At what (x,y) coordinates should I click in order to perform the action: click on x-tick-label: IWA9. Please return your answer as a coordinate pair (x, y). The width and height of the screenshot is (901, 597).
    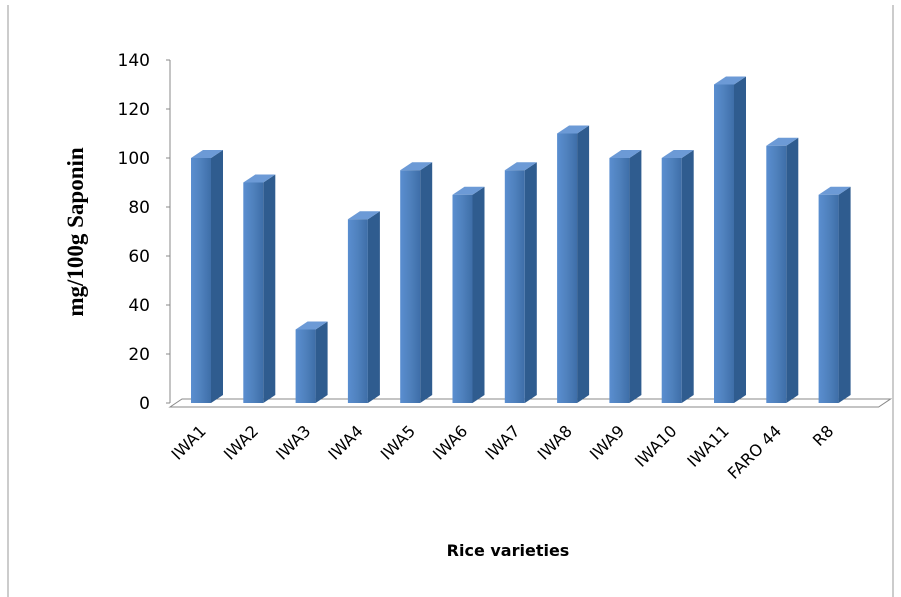
    Looking at the image, I should click on (607, 442).